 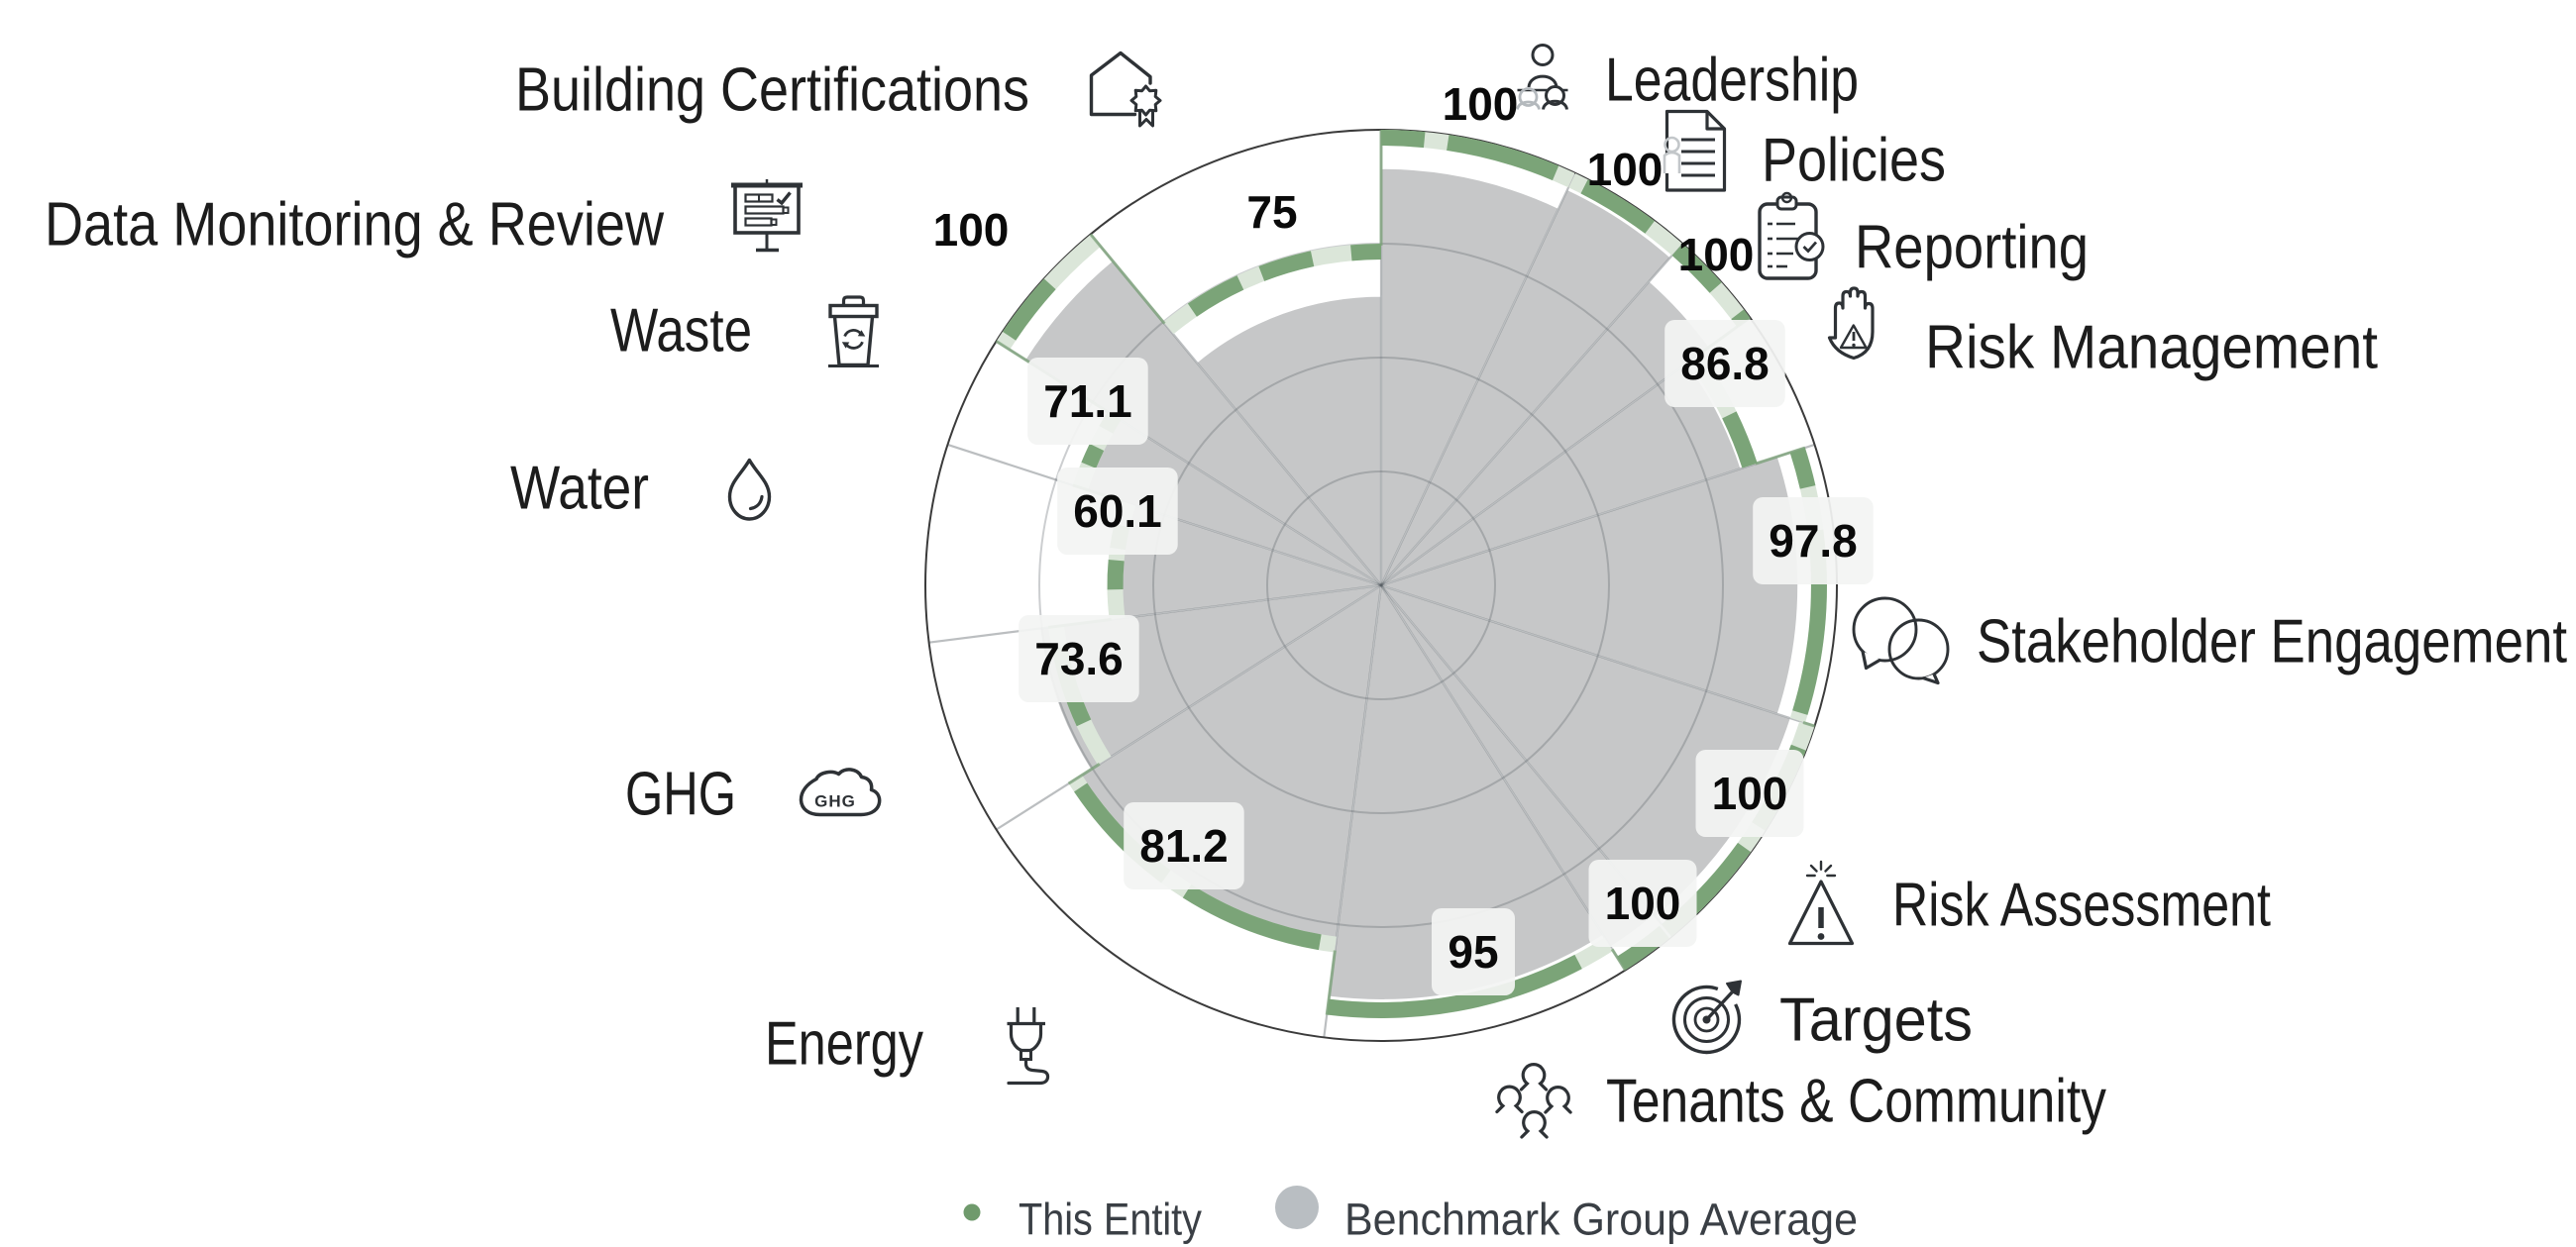 I want to click on svg-text: Risk Assessment, so click(x=2081, y=906).